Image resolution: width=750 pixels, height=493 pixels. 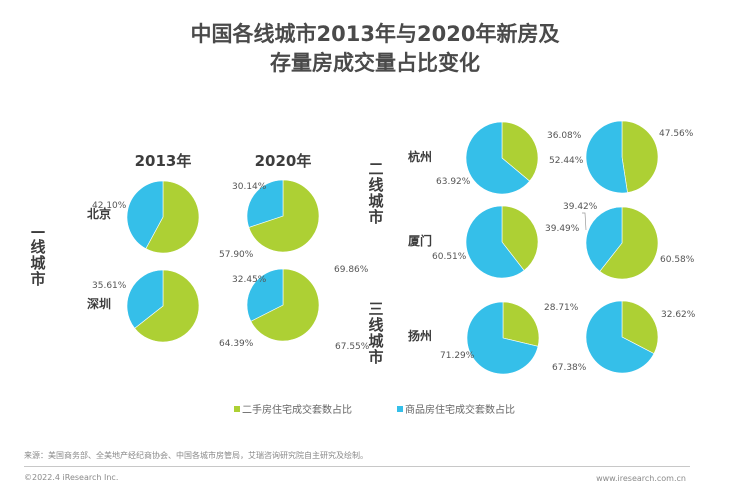 What do you see at coordinates (236, 344) in the screenshot?
I see `pie-0-1-0-label-second-hand: 64.39%` at bounding box center [236, 344].